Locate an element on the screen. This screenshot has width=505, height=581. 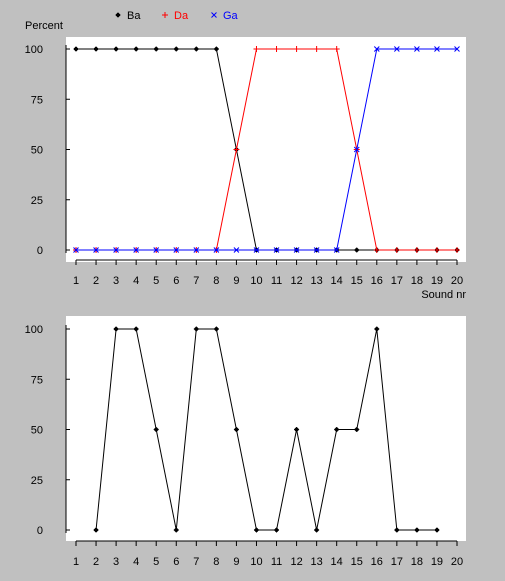
x-tick-label: 20 is located at coordinates (457, 281).